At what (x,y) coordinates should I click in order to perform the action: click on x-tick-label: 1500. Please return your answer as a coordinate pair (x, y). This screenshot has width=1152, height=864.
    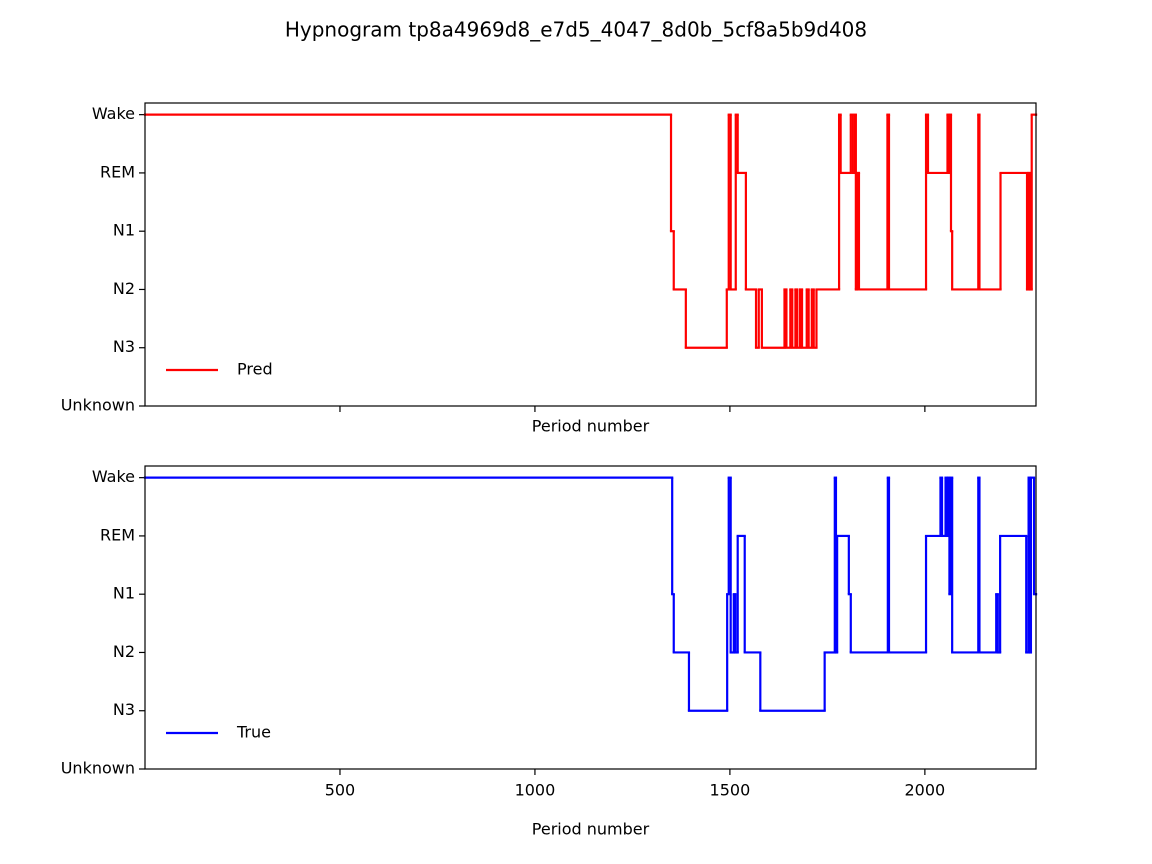
    Looking at the image, I should click on (730, 790).